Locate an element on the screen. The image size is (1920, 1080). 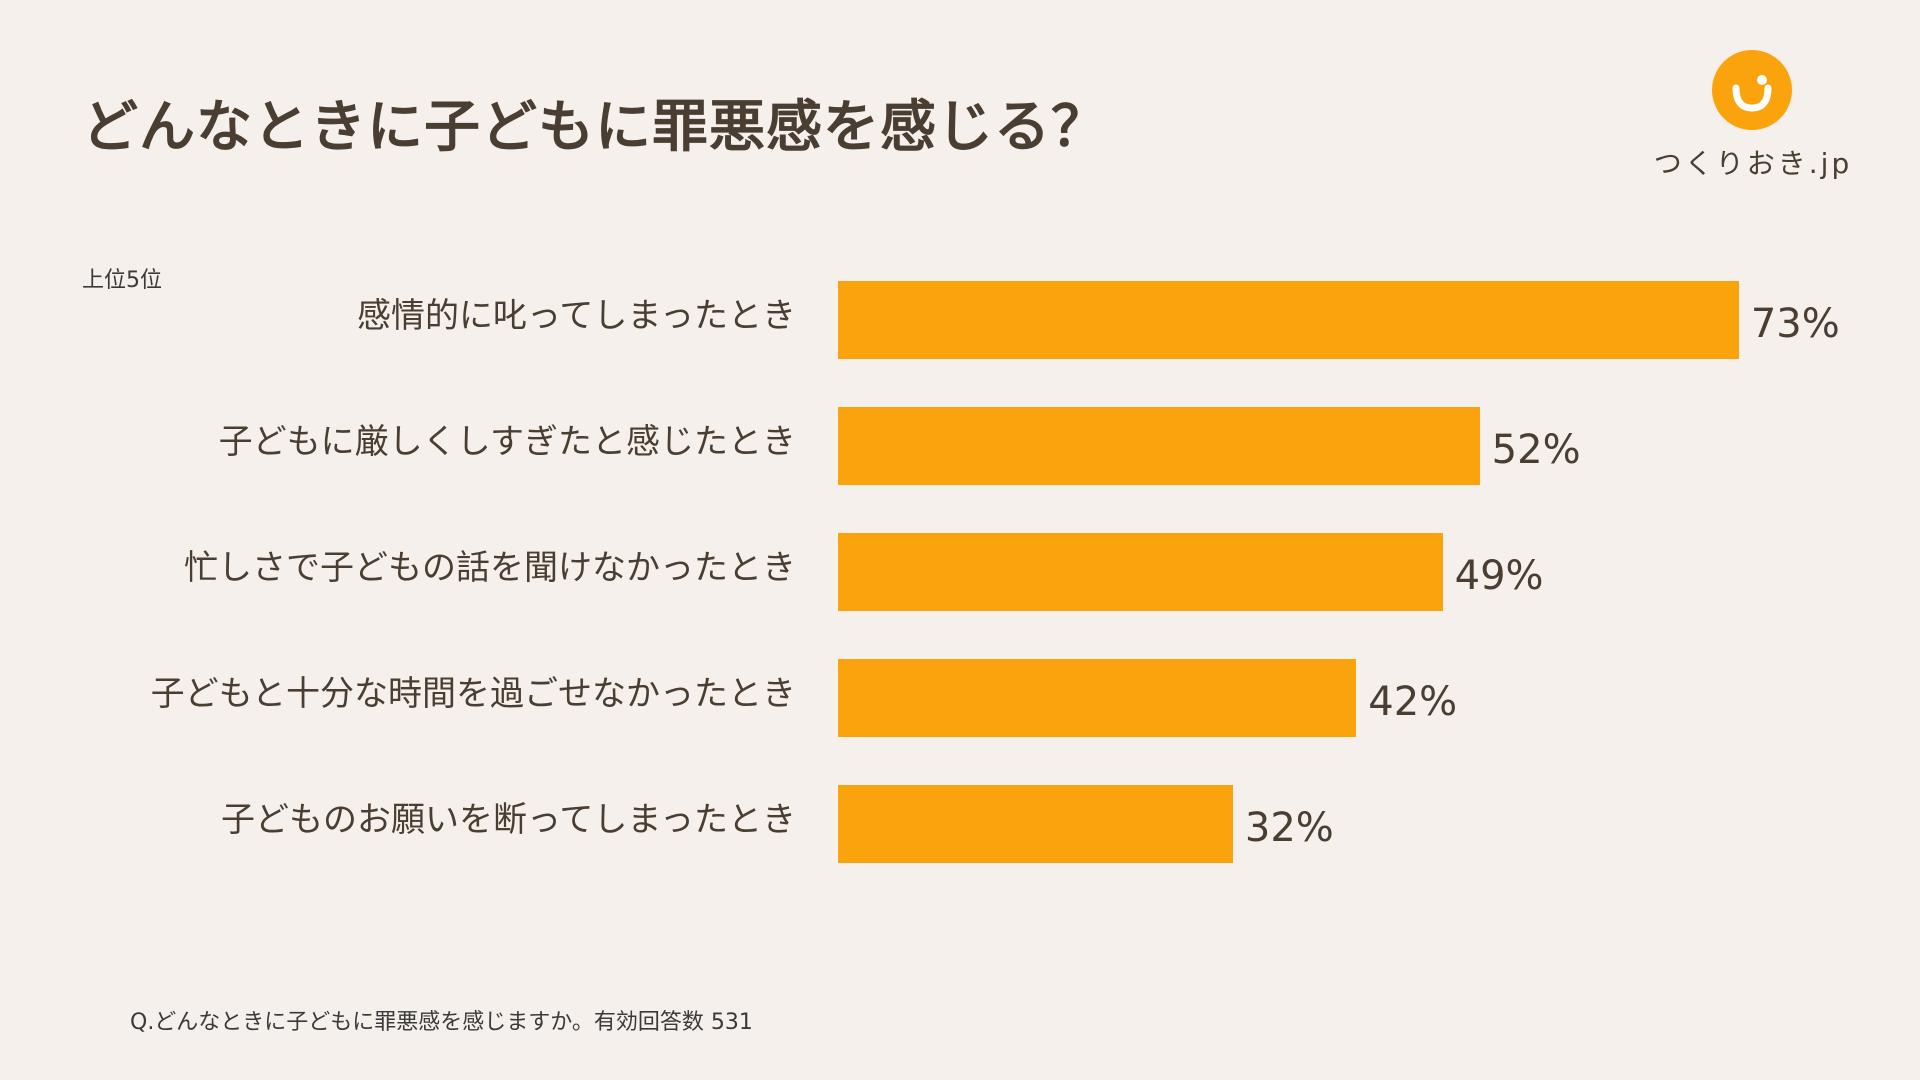
value-label: 73% is located at coordinates (1795, 324).